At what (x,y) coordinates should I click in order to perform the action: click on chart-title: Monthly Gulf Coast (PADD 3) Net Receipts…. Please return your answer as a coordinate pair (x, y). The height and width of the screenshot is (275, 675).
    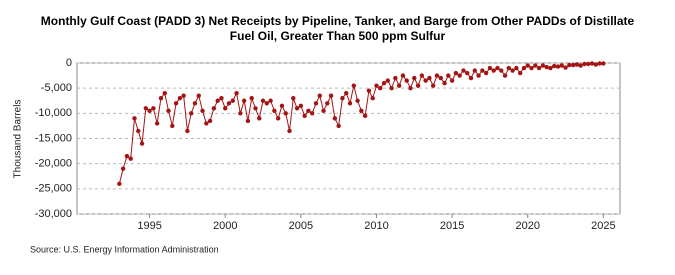
    Looking at the image, I should click on (337, 28).